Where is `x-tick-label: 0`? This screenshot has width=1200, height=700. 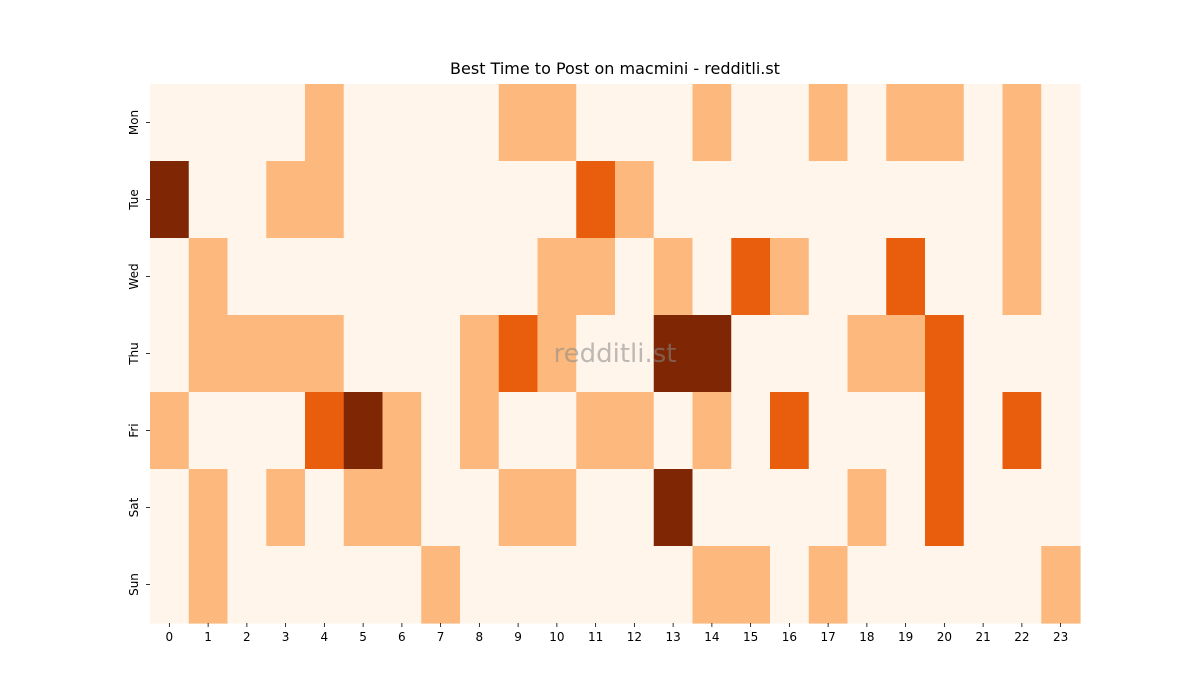 x-tick-label: 0 is located at coordinates (170, 637).